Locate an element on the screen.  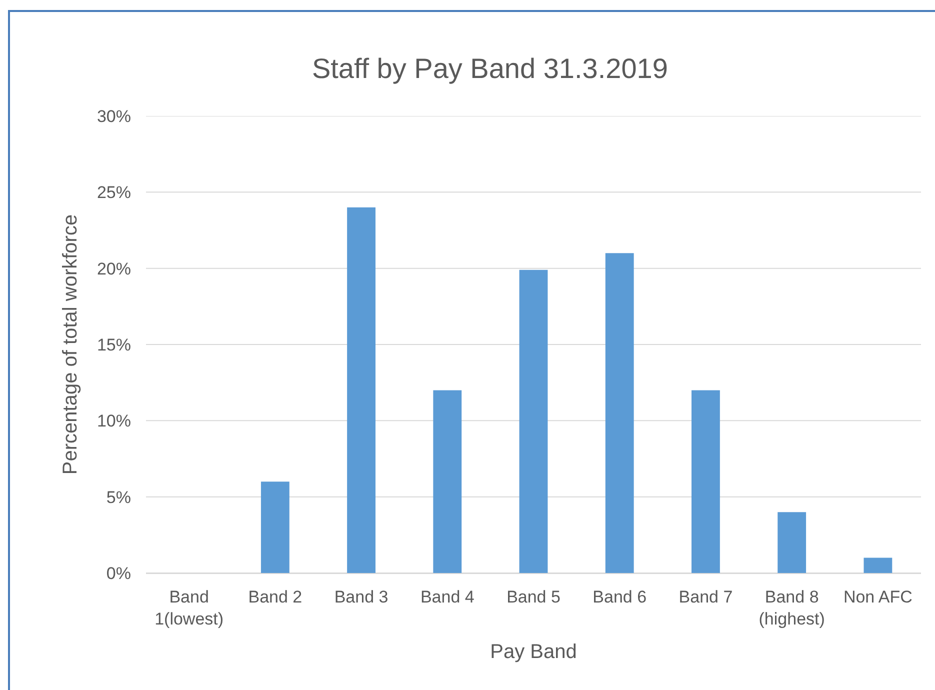
y-tick-label: 0% is located at coordinates (118, 573).